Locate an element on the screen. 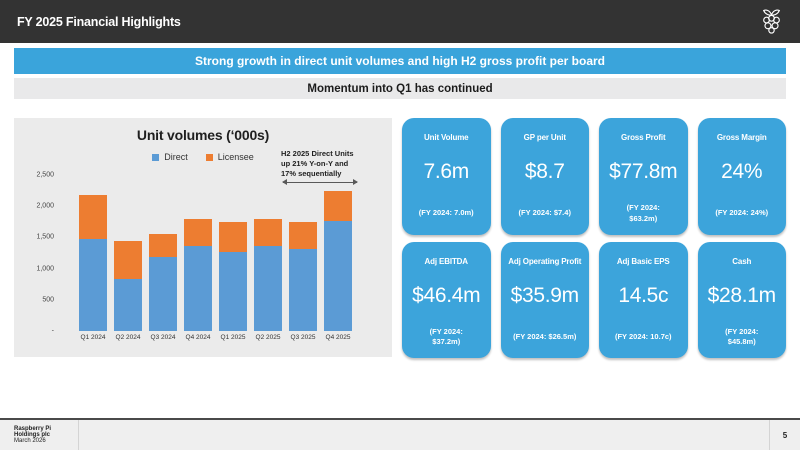  y-tick-label: 500 is located at coordinates (48, 300).